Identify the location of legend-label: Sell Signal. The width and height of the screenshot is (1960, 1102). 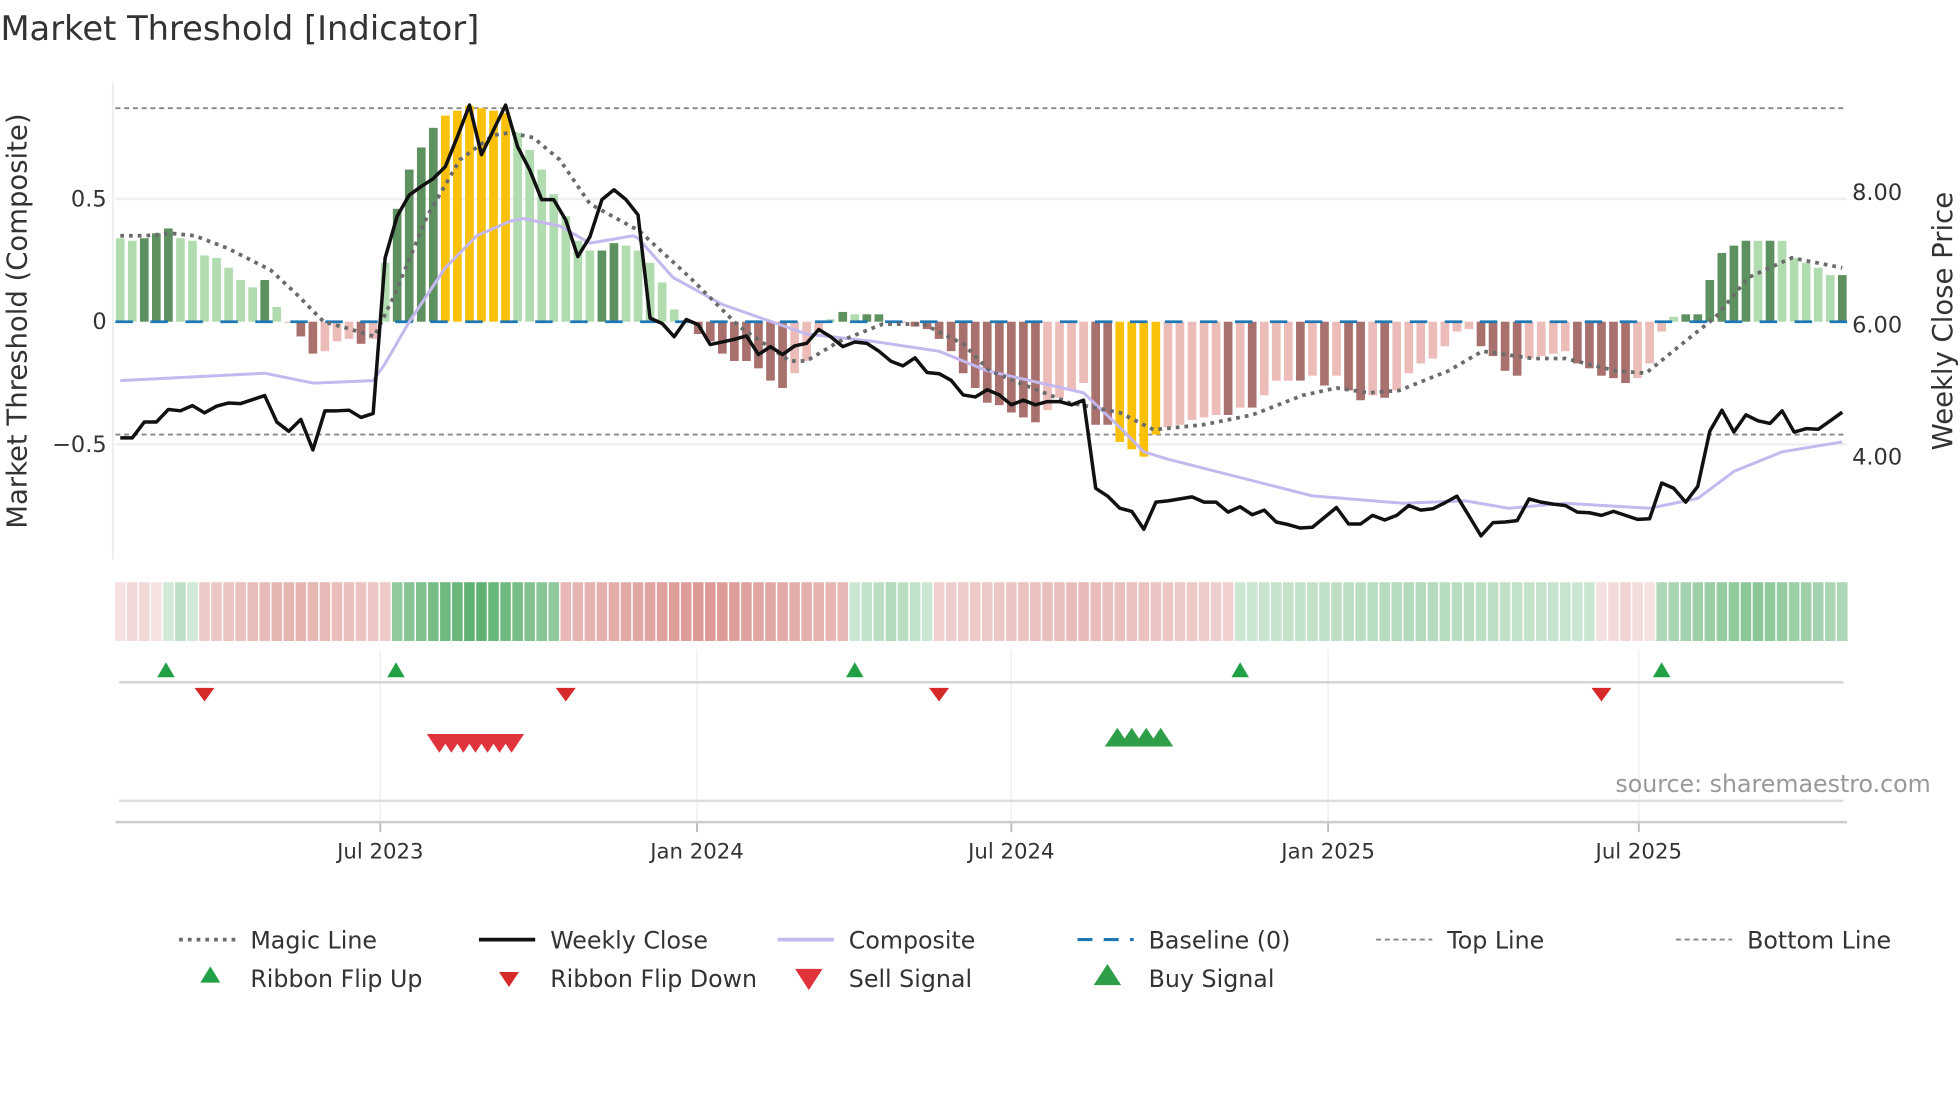
(910, 979).